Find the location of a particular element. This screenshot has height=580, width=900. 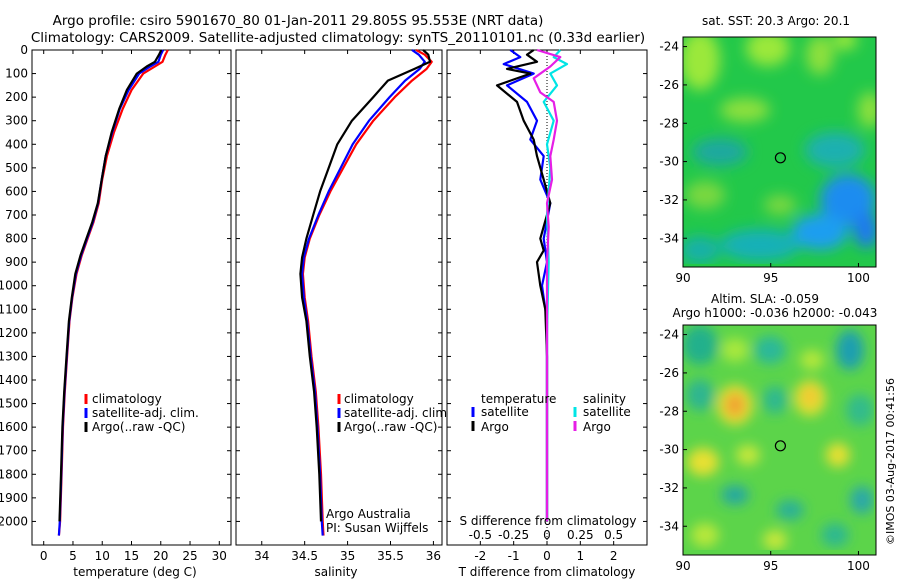

depth-tick-label: 1300 is located at coordinates (14, 356).